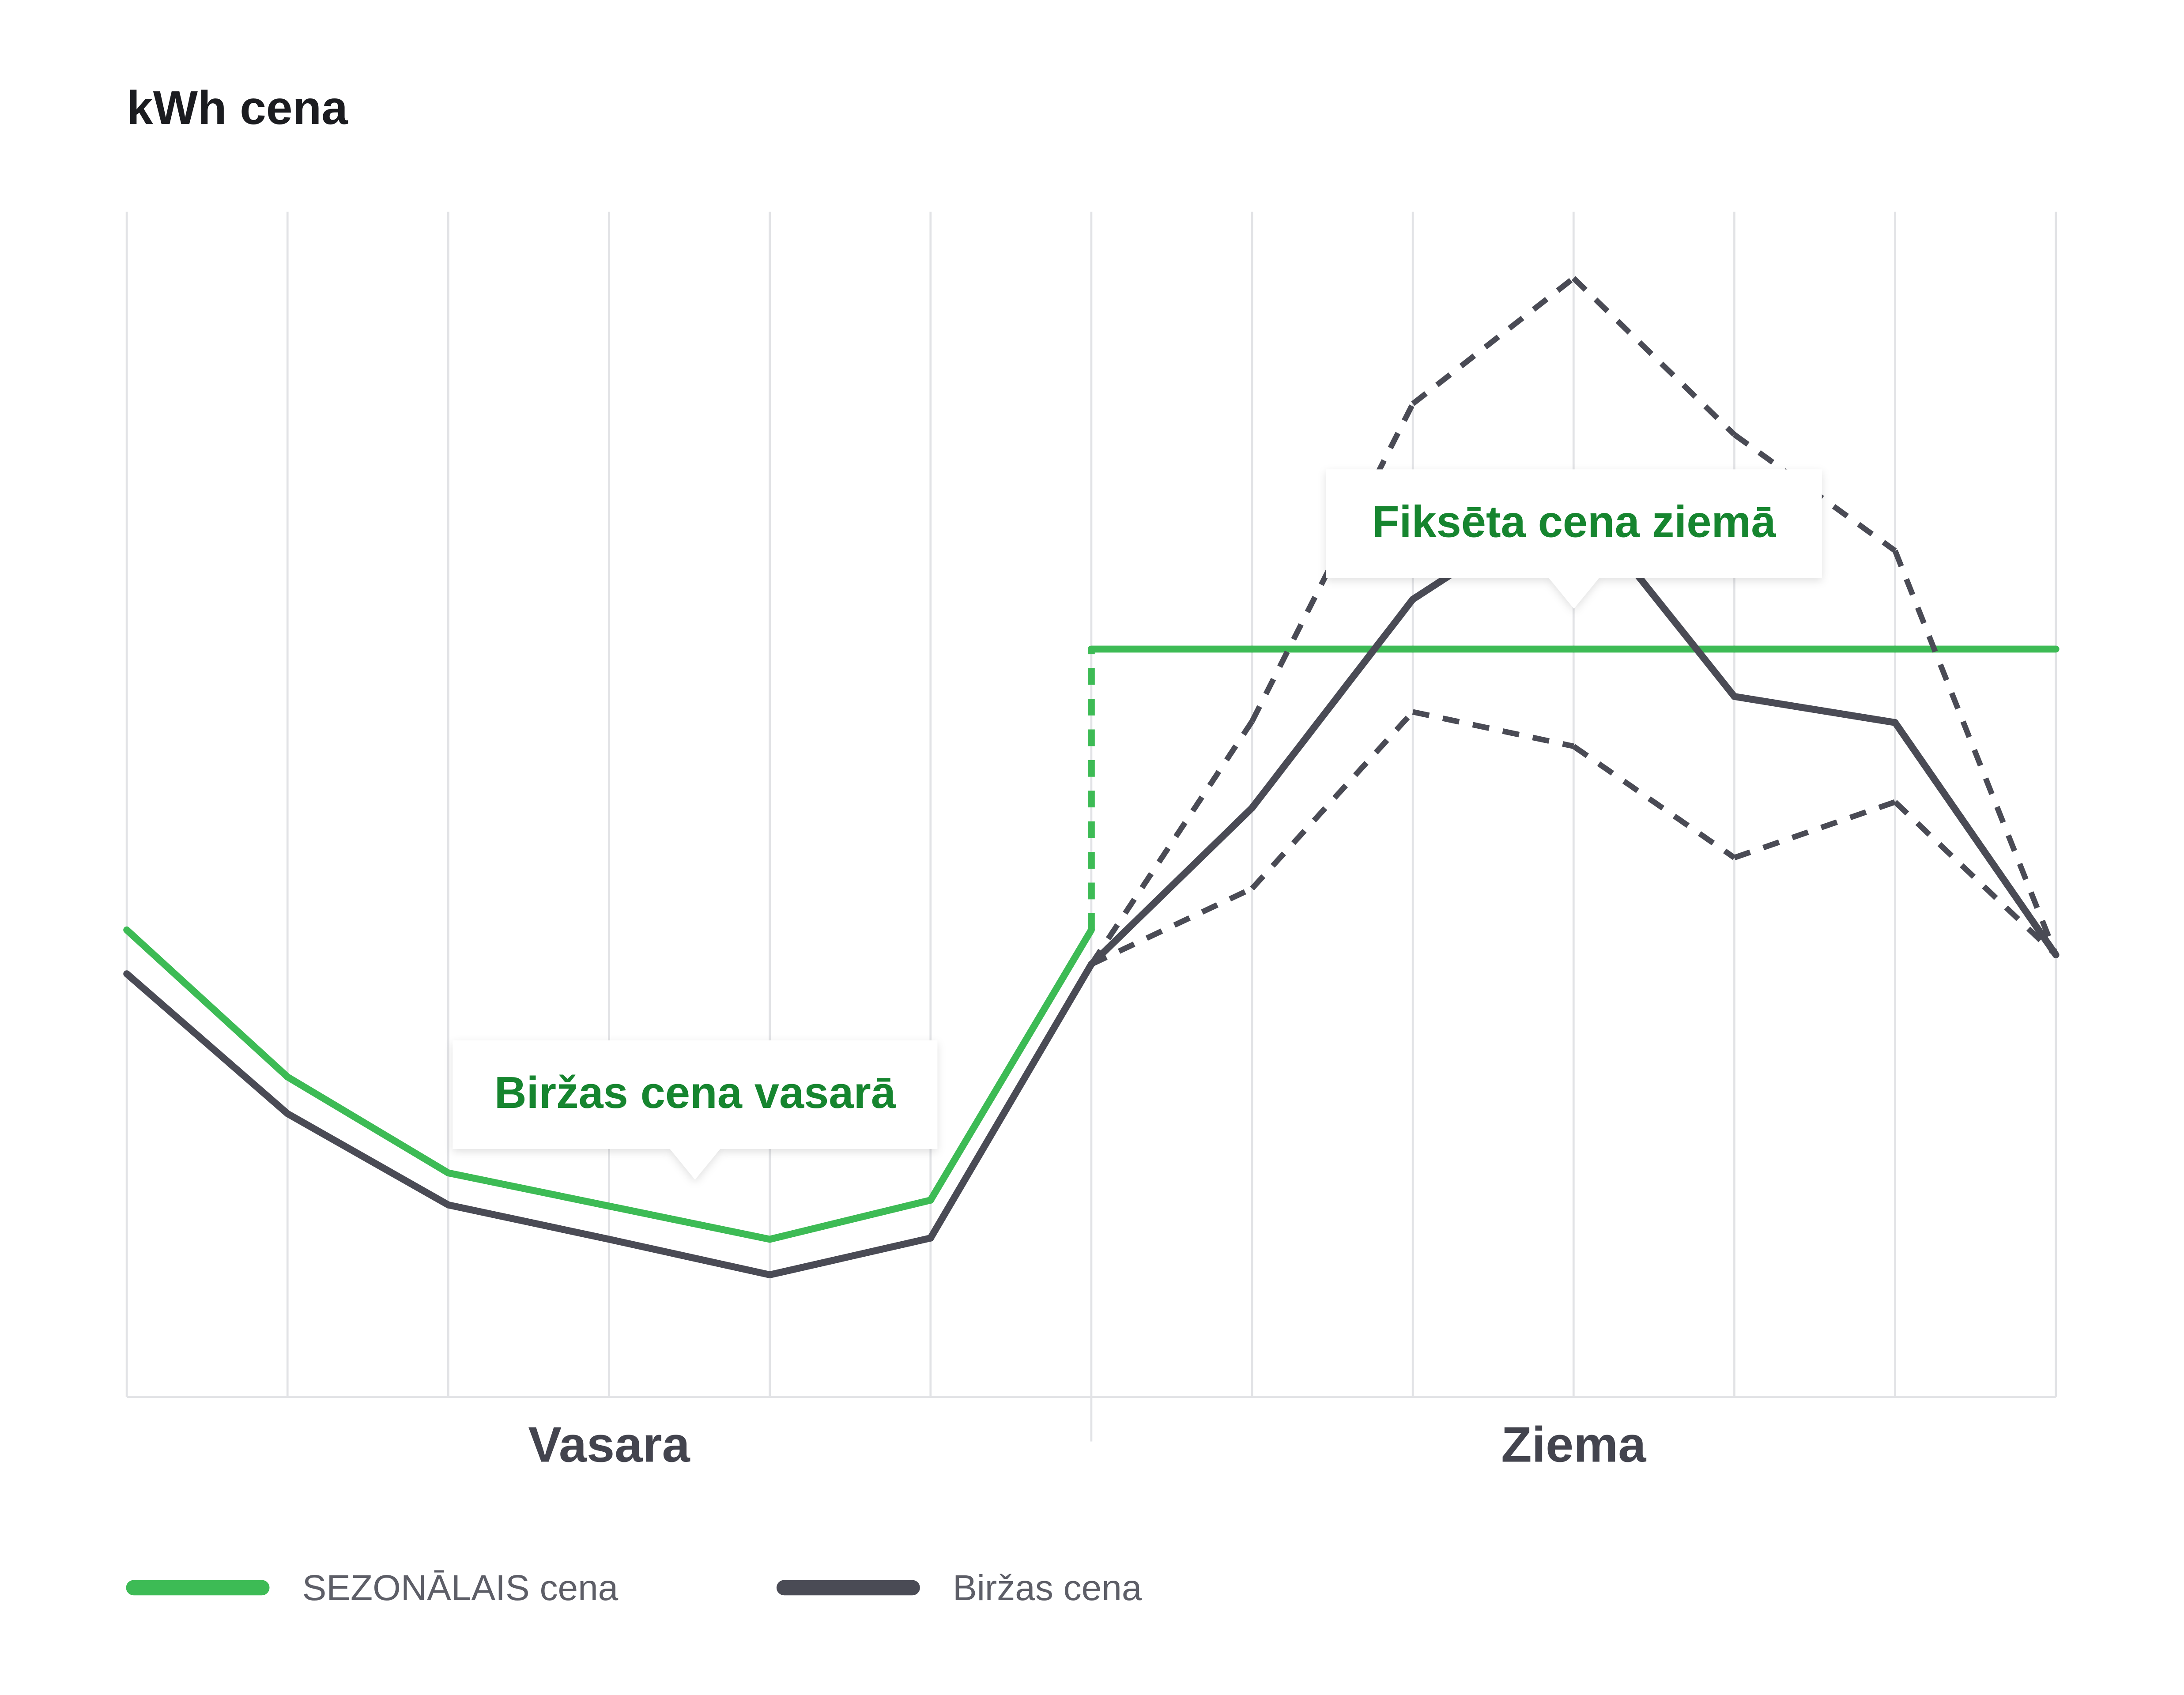 The image size is (2184, 1695). Describe the element at coordinates (695, 1093) in the screenshot. I see `annotation-text: Biržas cena vasarā` at that location.